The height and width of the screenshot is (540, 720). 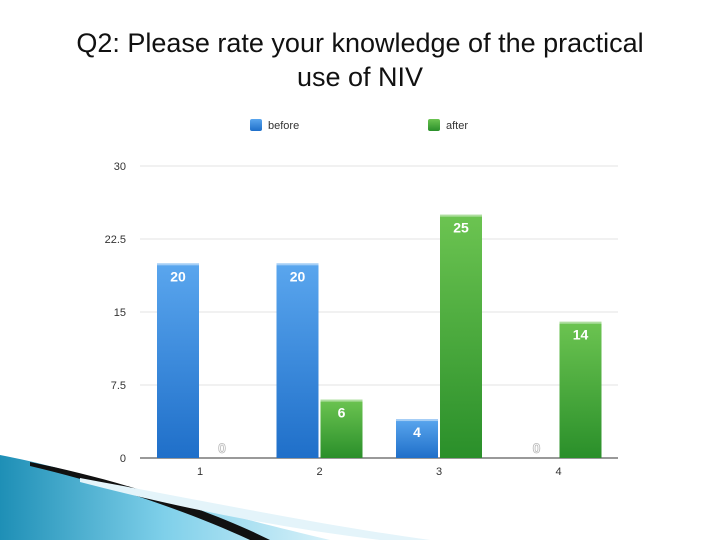 I want to click on legend-label-before: before, so click(x=283, y=126).